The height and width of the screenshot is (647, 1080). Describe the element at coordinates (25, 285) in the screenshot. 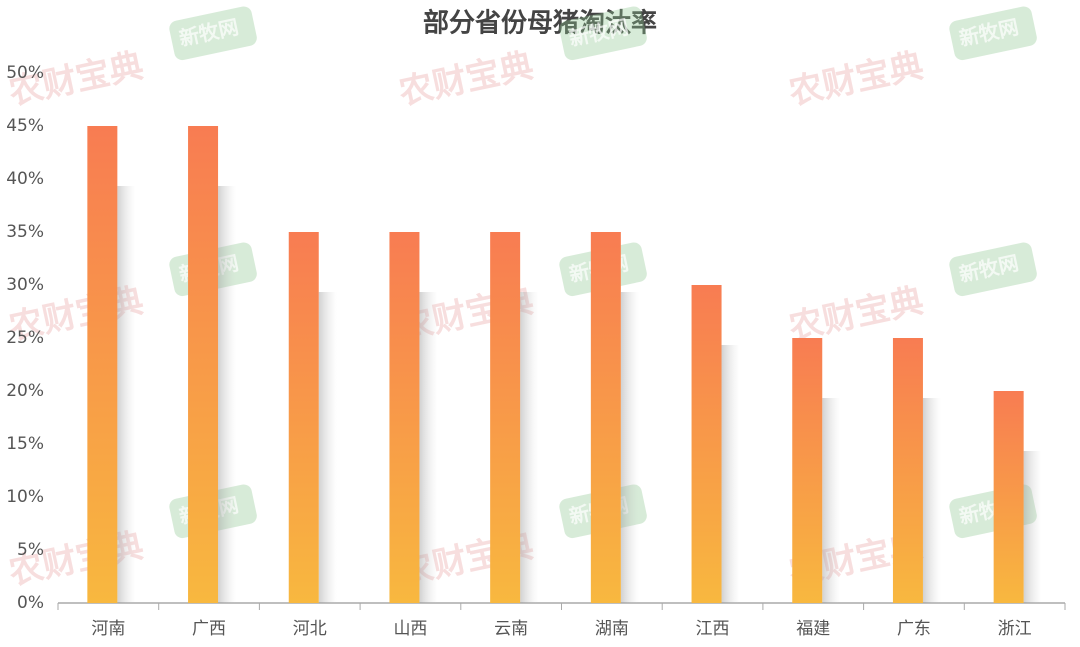

I see `y-tick-label: 30%` at that location.